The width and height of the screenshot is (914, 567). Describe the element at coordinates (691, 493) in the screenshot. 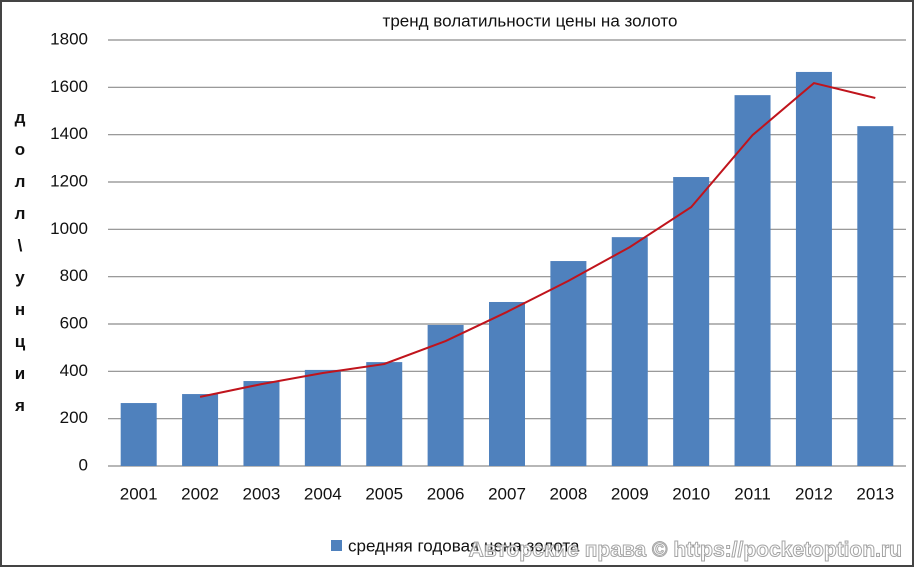

I see `x-tick-label: 2010` at that location.